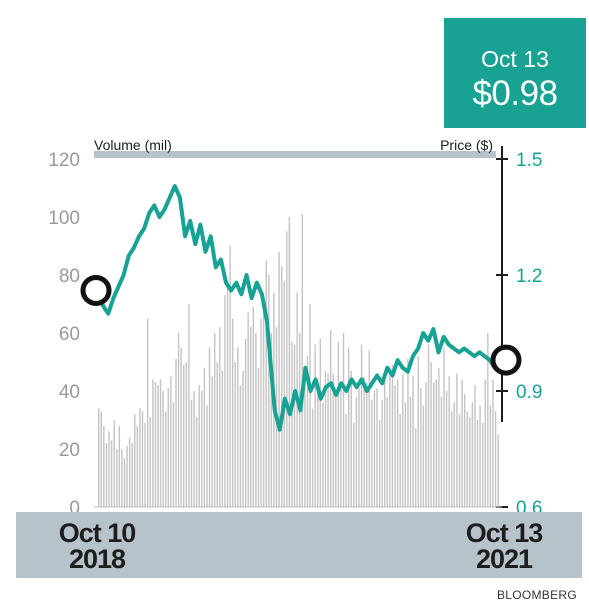 The height and width of the screenshot is (614, 589). I want to click on x-start-label: Oct 10 2018, so click(97, 546).